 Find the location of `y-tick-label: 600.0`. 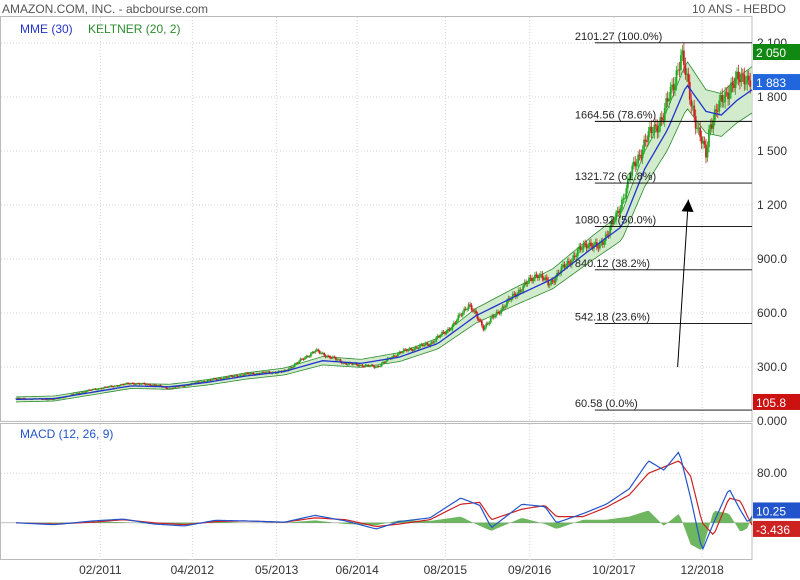

y-tick-label: 600.0 is located at coordinates (772, 313).